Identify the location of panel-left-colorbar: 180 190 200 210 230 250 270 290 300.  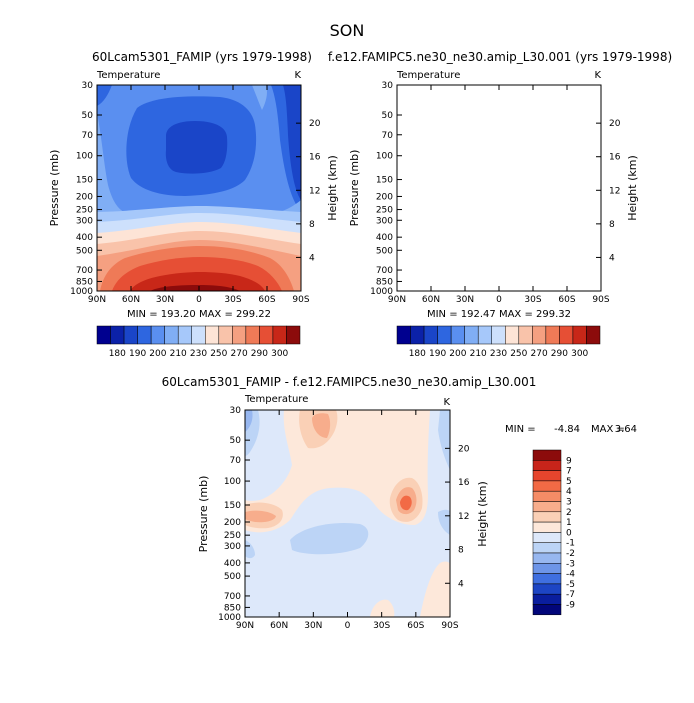
(198, 342).